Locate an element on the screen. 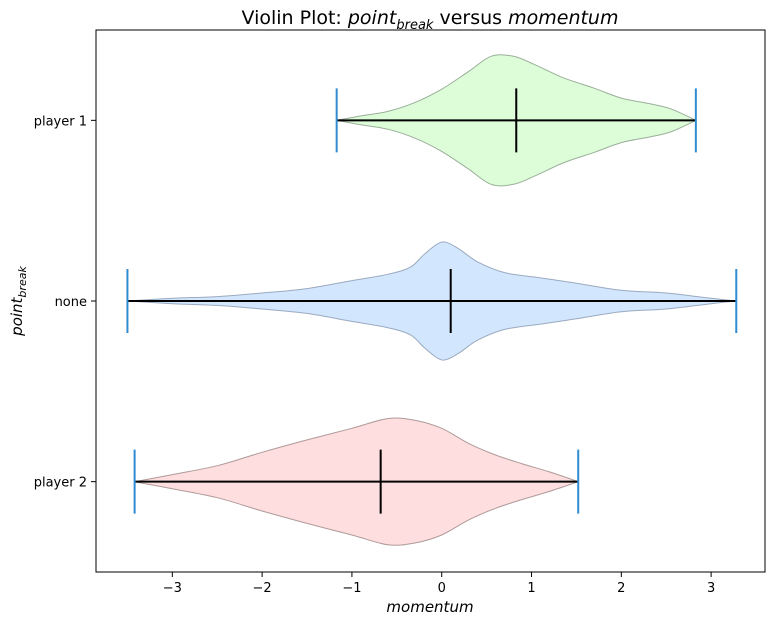  x-tick-label: −1 is located at coordinates (351, 588).